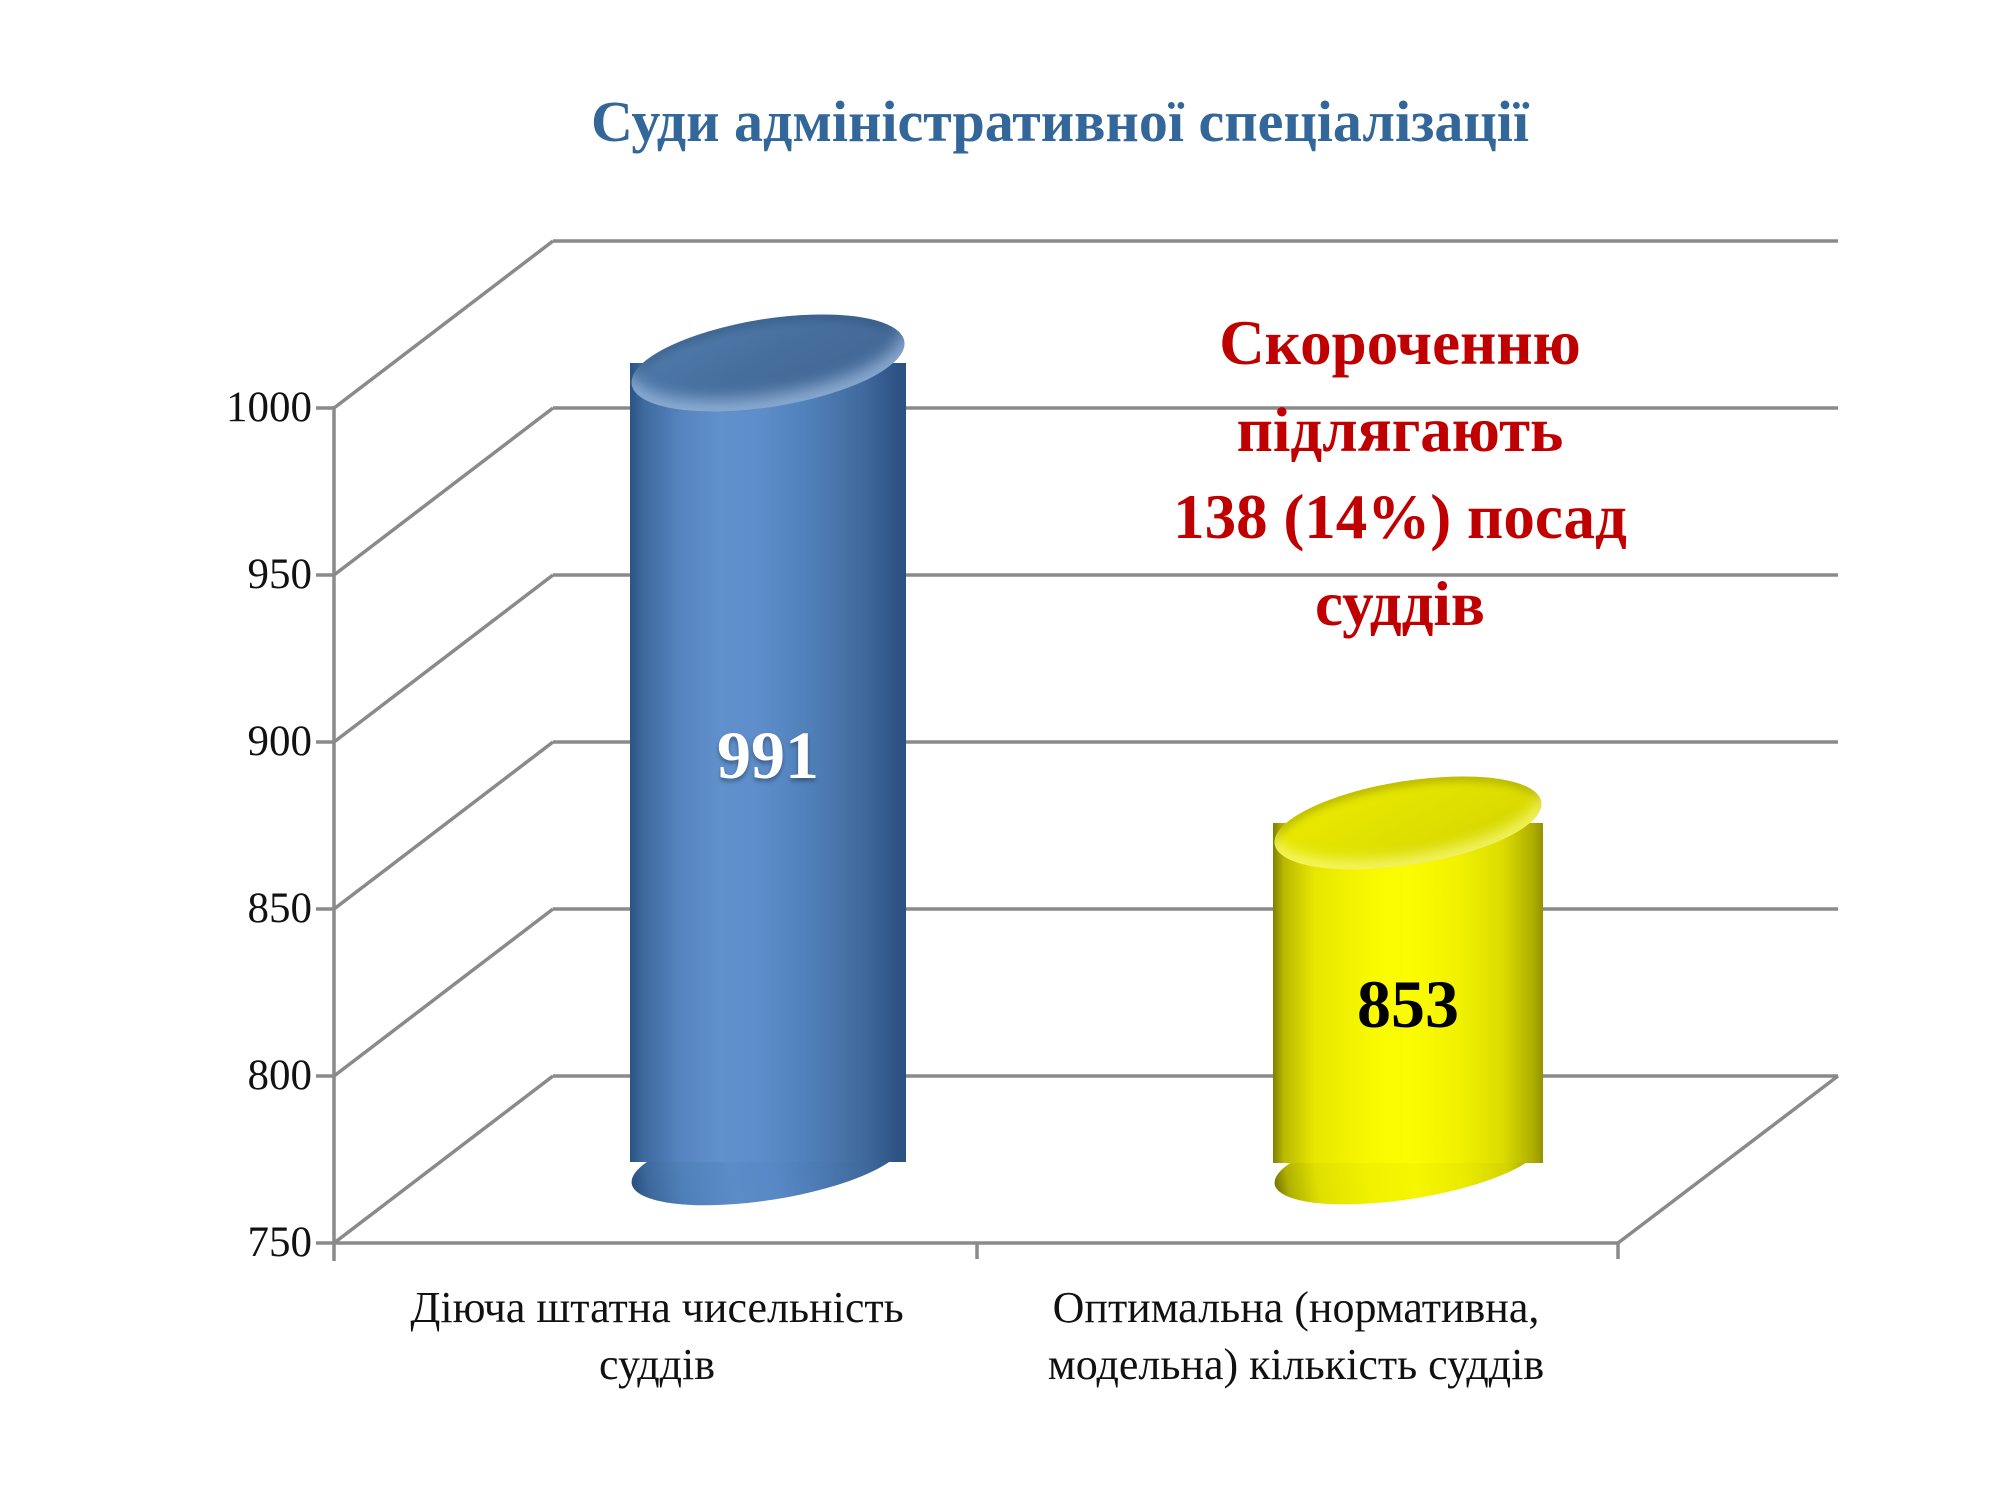 The image size is (2000, 1500). Describe the element at coordinates (280, 741) in the screenshot. I see `ytick-900: 900` at that location.